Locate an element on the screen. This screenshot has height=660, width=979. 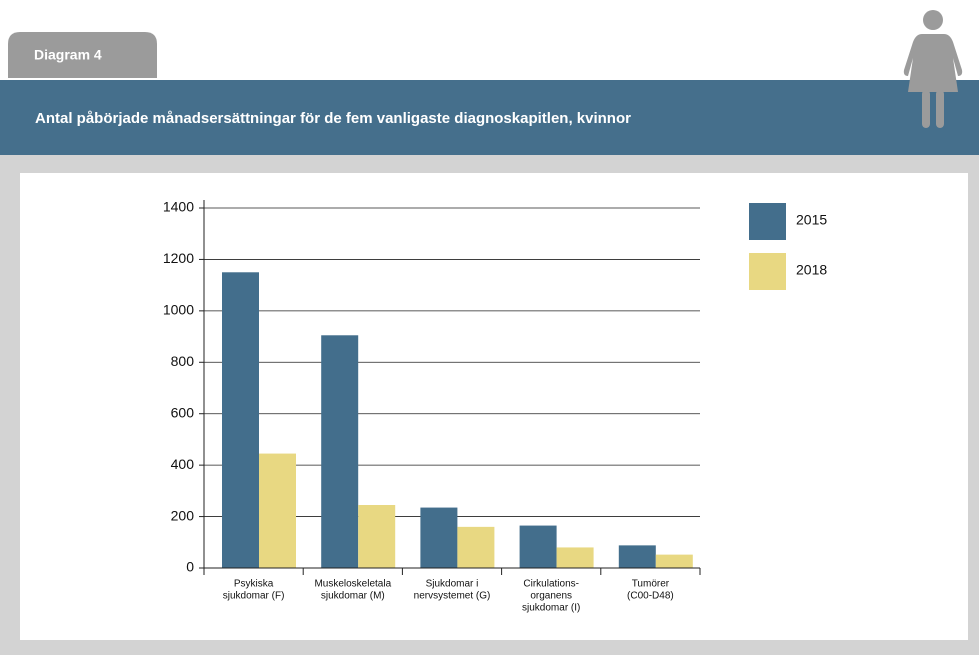
x-tick-label: sjukdomar (F) is located at coordinates (254, 596).